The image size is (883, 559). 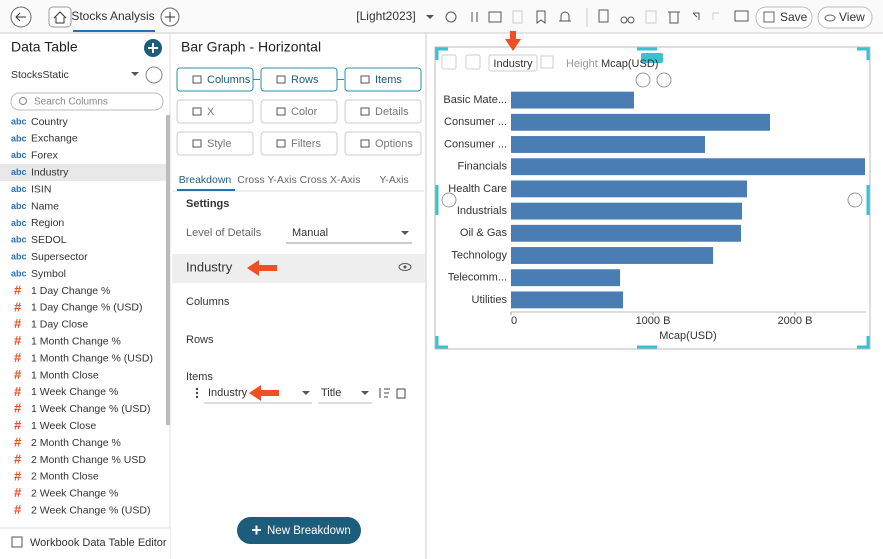 I want to click on tab: Breakdown, so click(x=205, y=180).